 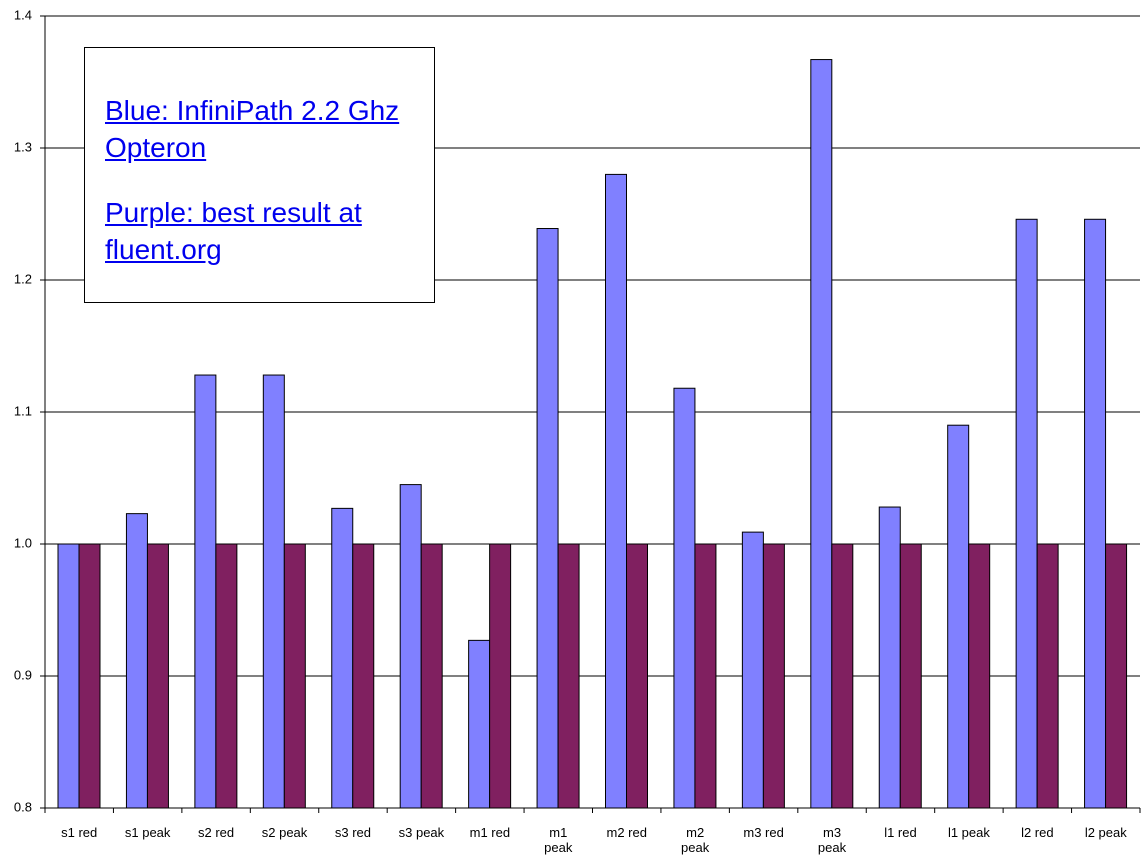 What do you see at coordinates (763, 832) in the screenshot?
I see `x-tick-label: m3 red` at bounding box center [763, 832].